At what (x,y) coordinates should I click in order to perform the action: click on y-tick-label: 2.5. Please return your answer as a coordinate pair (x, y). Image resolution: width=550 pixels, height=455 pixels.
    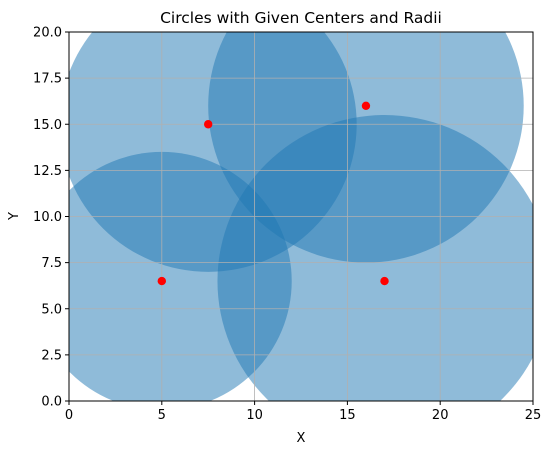
    Looking at the image, I should click on (51, 355).